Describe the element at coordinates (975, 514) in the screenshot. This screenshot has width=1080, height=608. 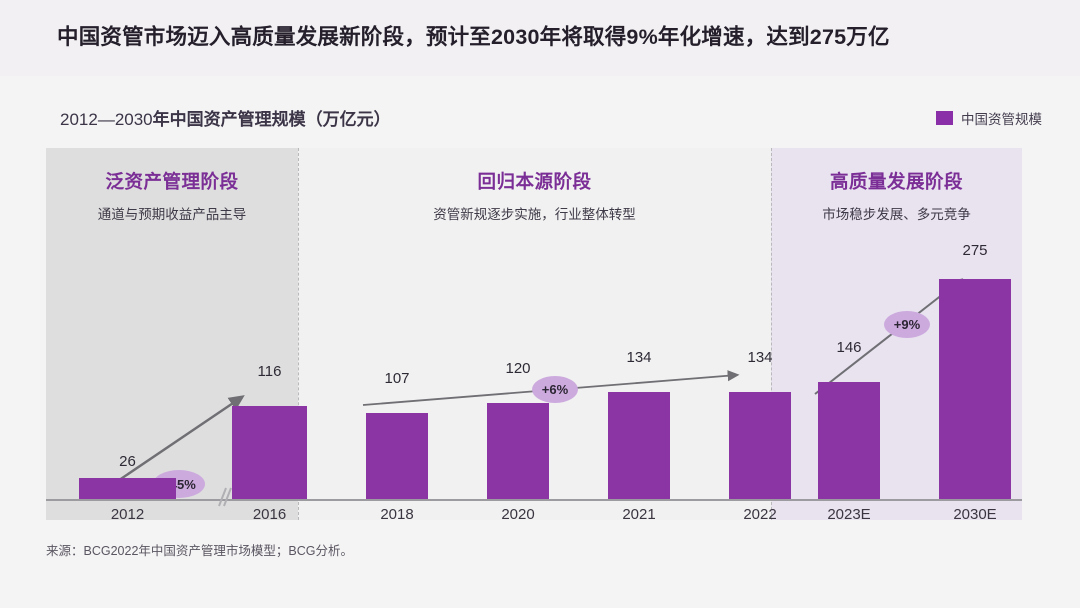
I see `bar-category-2030E: 2030E` at that location.